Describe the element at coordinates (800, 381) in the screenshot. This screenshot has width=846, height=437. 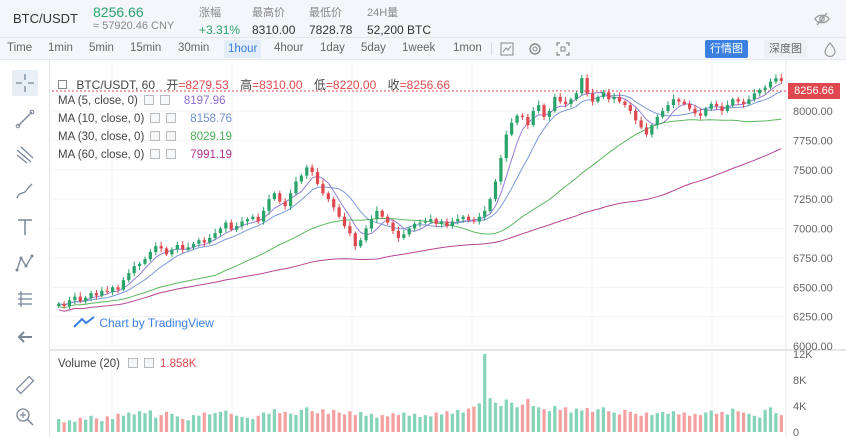
I see `volume-tick-label: 8K` at that location.